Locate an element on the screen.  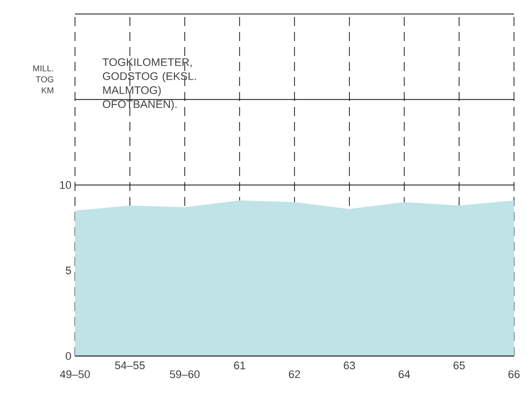
x-tick-label: 49–50 is located at coordinates (75, 374).